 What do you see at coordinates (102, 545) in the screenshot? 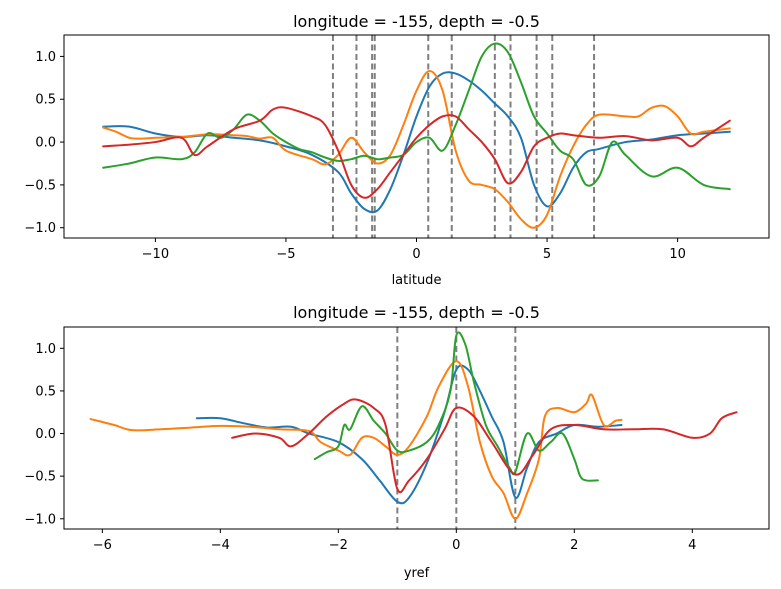
I see `x-tick-label: −6` at bounding box center [102, 545].